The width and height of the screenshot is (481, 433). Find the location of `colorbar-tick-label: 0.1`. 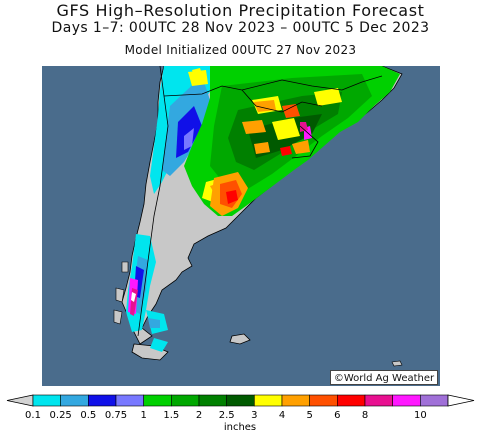

colorbar-tick-label: 0.1 is located at coordinates (33, 415).